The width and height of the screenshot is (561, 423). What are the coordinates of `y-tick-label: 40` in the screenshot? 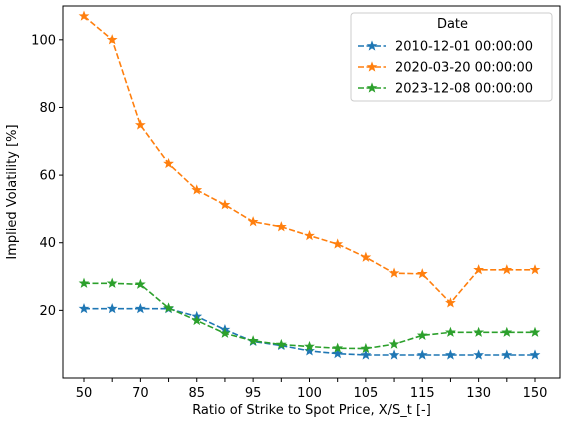 It's located at (47, 243).